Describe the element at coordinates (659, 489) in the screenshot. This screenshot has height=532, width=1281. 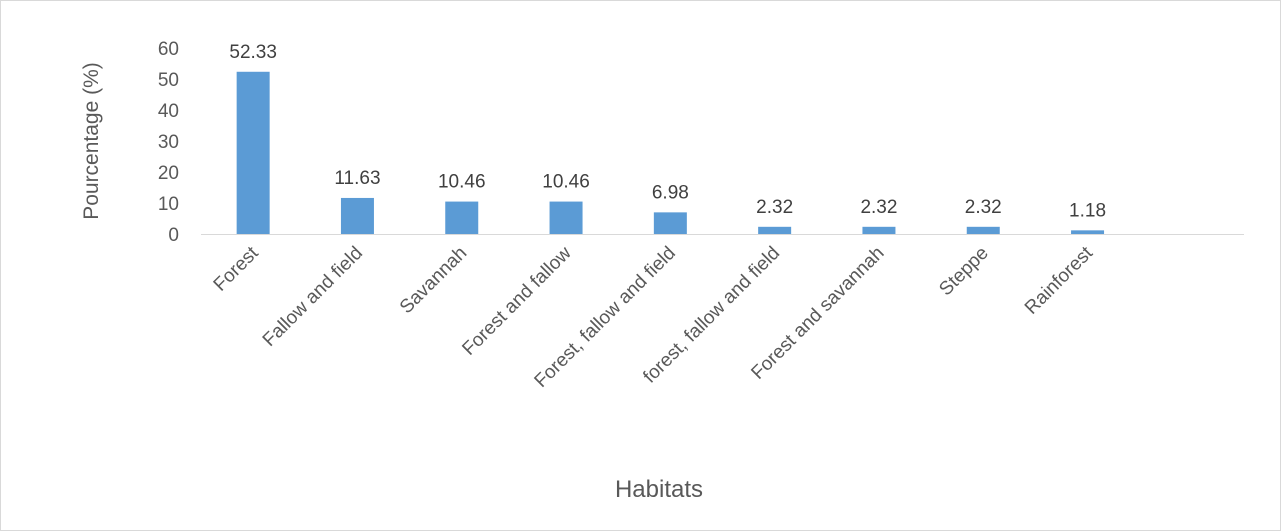
I see `x-axis-title: Habitats` at that location.